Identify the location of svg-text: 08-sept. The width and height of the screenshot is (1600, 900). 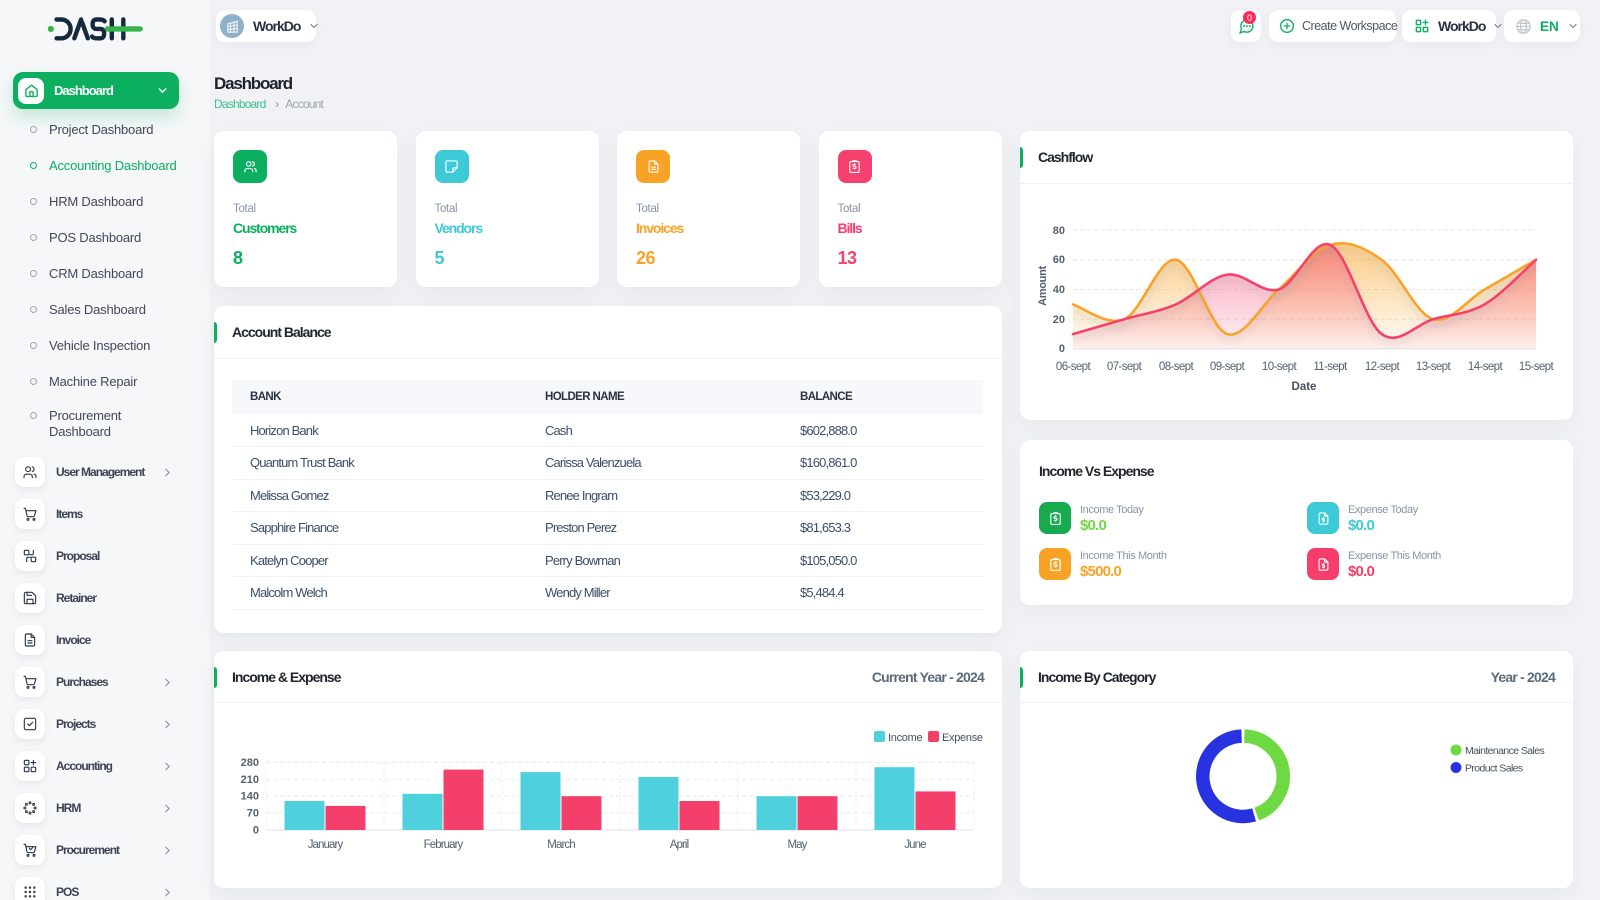
(1177, 367).